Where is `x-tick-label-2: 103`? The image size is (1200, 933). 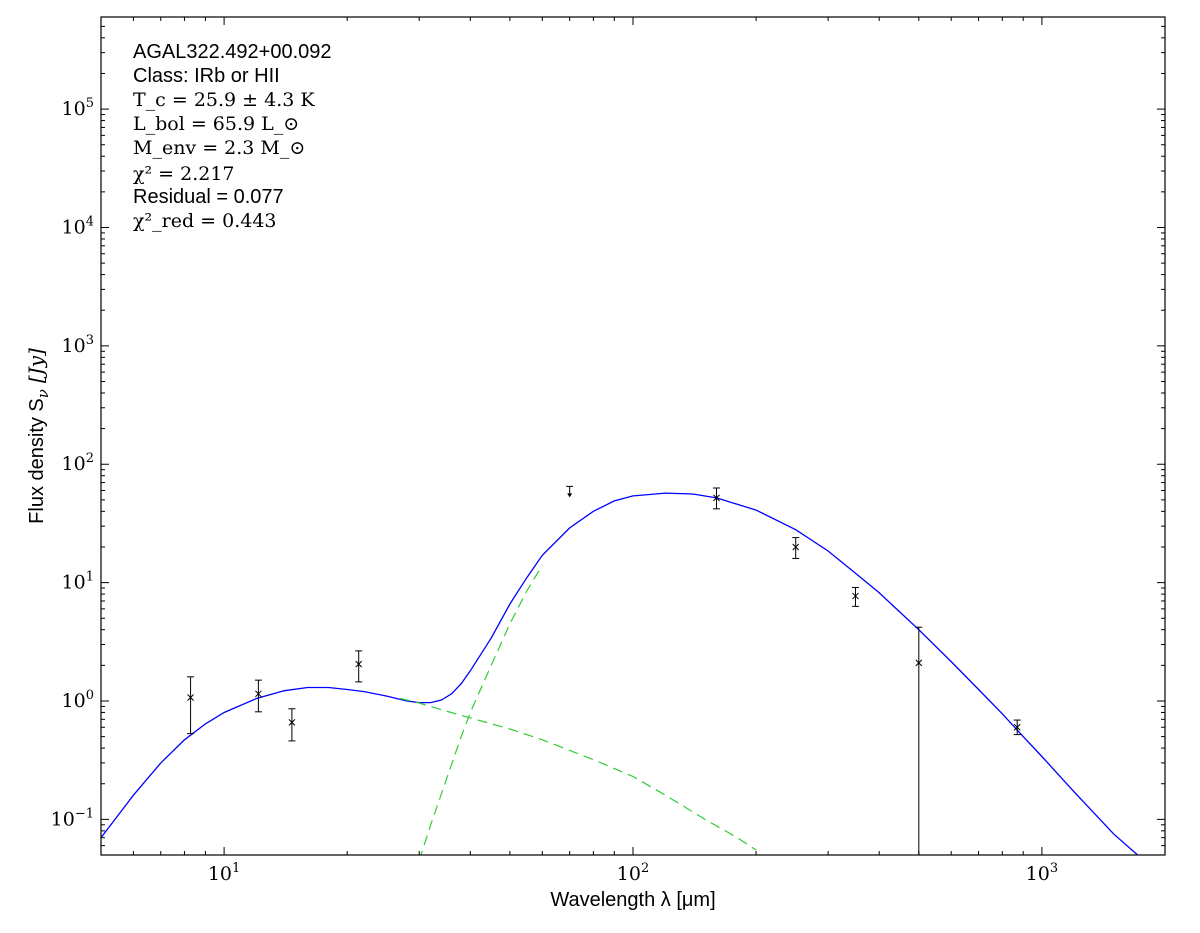 x-tick-label-2: 103 is located at coordinates (1042, 873).